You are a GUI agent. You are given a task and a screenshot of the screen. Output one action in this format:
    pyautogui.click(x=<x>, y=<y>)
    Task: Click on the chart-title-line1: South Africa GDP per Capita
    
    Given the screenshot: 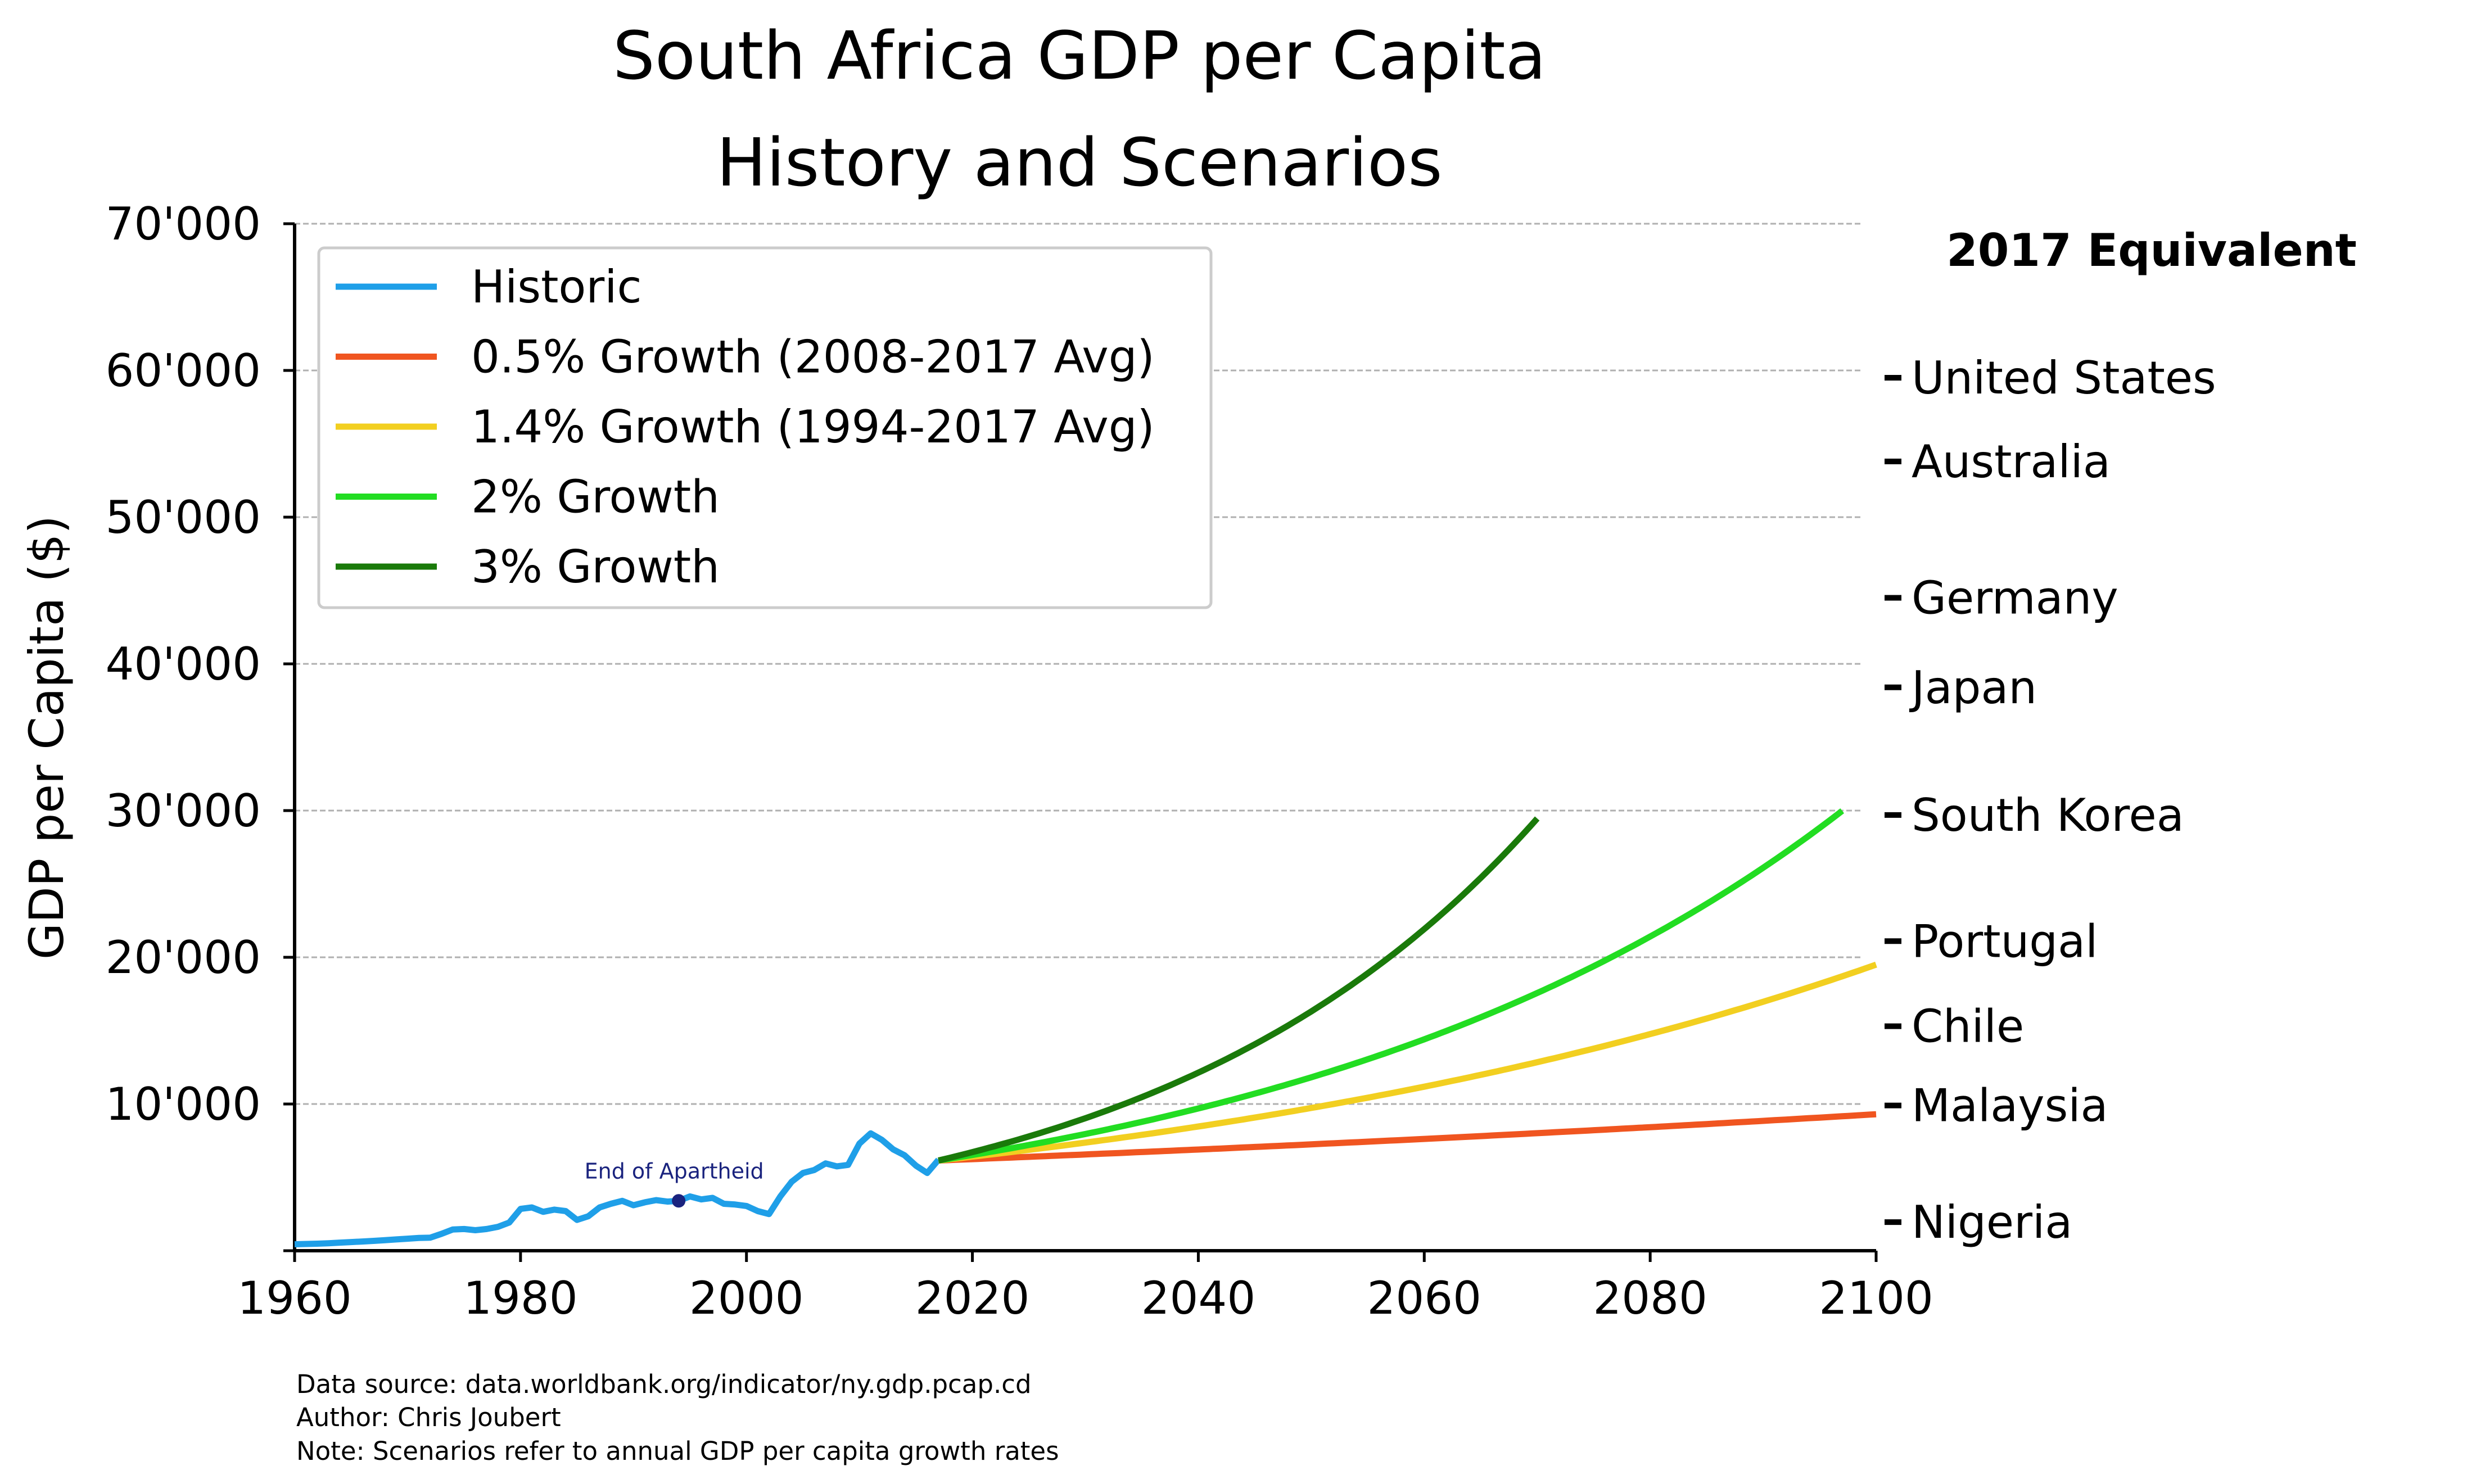 What is the action you would take?
    pyautogui.click(x=1079, y=55)
    